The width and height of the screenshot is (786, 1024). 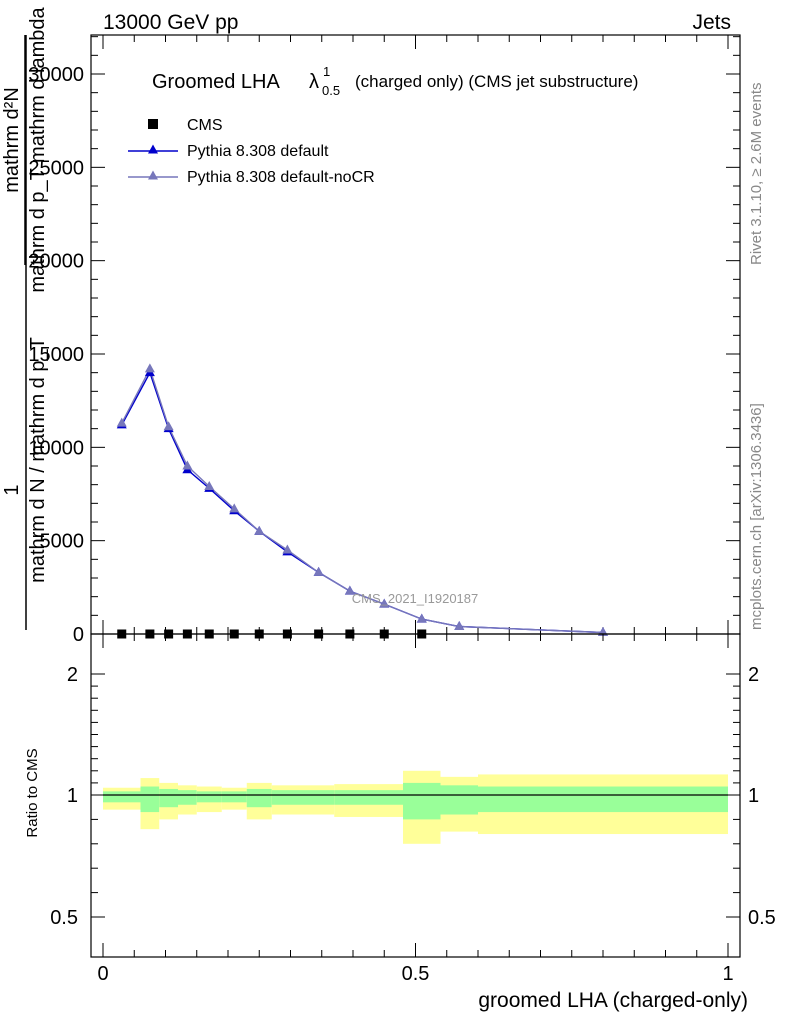 I want to click on rivet-label: Rivet 3.1.10, ≥ 2.6M events, so click(x=756, y=174).